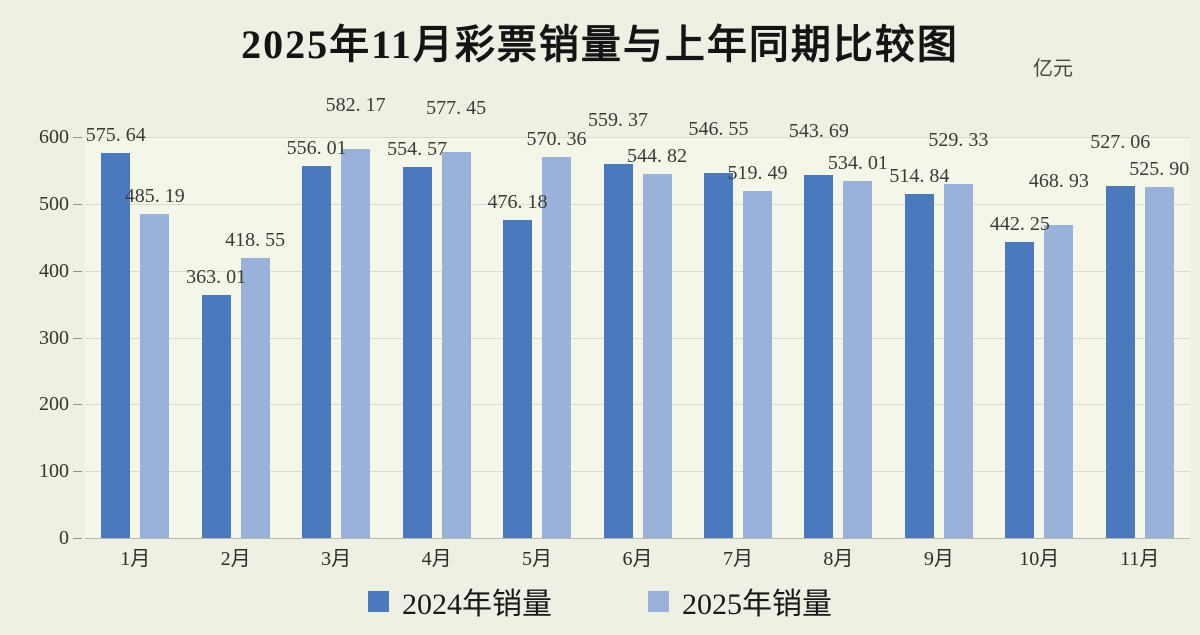 The image size is (1200, 635). I want to click on bar-2025-m4, so click(456, 345).